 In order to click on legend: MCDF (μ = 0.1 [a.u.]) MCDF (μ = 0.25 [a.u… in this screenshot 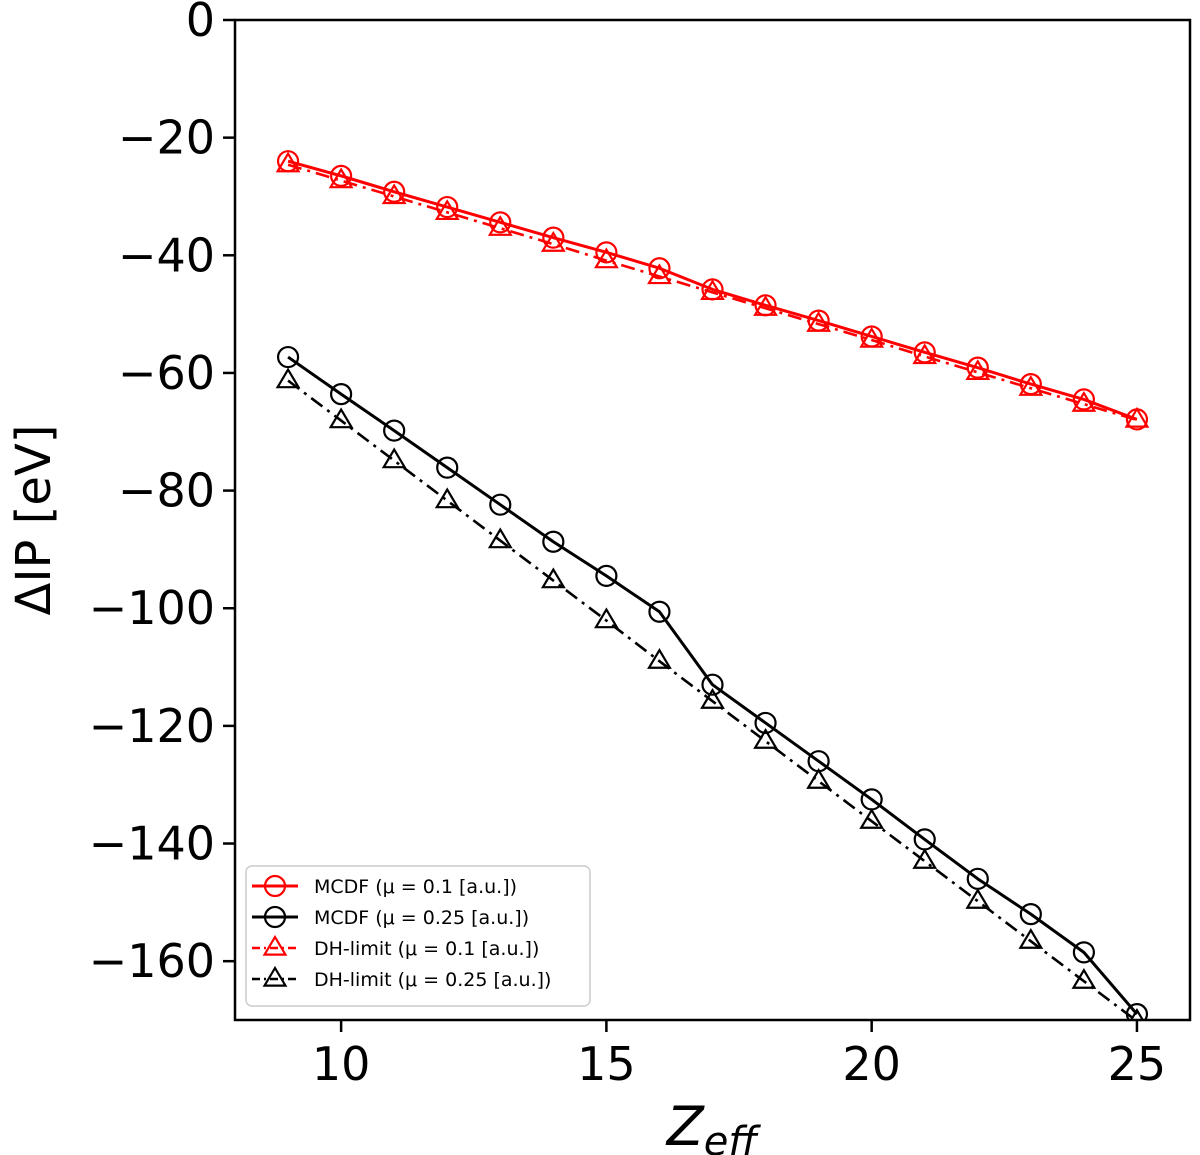, I will do `click(418, 936)`.